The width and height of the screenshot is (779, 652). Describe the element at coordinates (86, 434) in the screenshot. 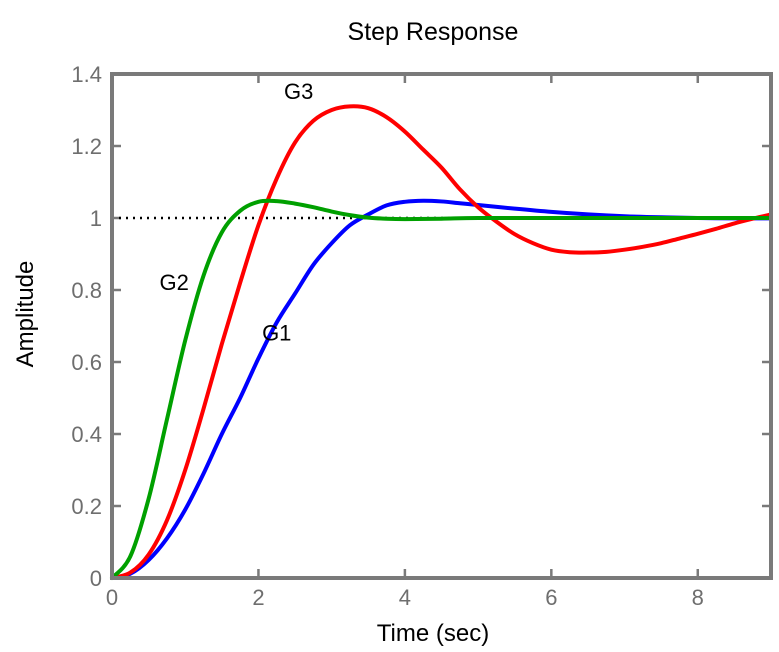

I see `y-tick-label: 0.4` at that location.